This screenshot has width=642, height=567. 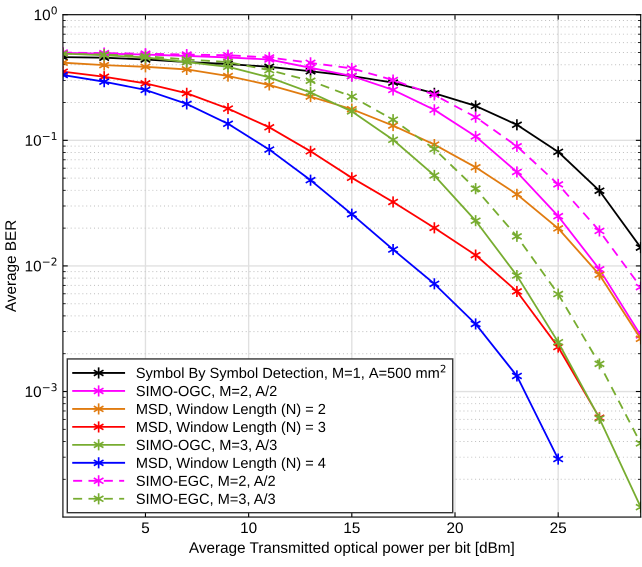 I want to click on y-tick-label: 10$^{−1}$, so click(x=41, y=139).